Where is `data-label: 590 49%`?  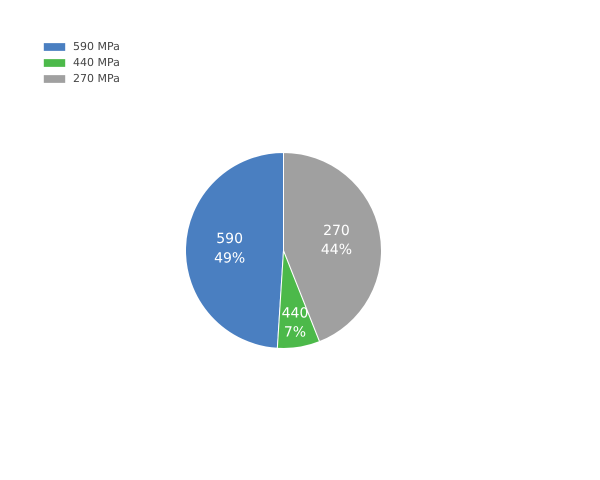 data-label: 590 49% is located at coordinates (230, 248).